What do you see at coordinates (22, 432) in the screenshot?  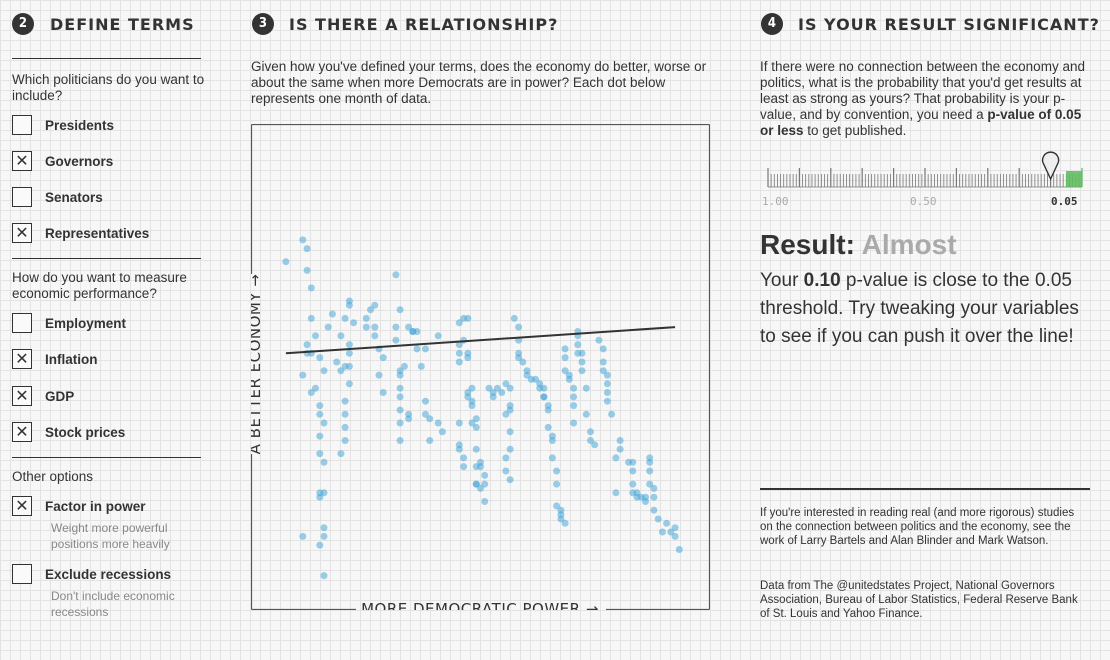 I see `stock-prices-checkbox: ✕` at bounding box center [22, 432].